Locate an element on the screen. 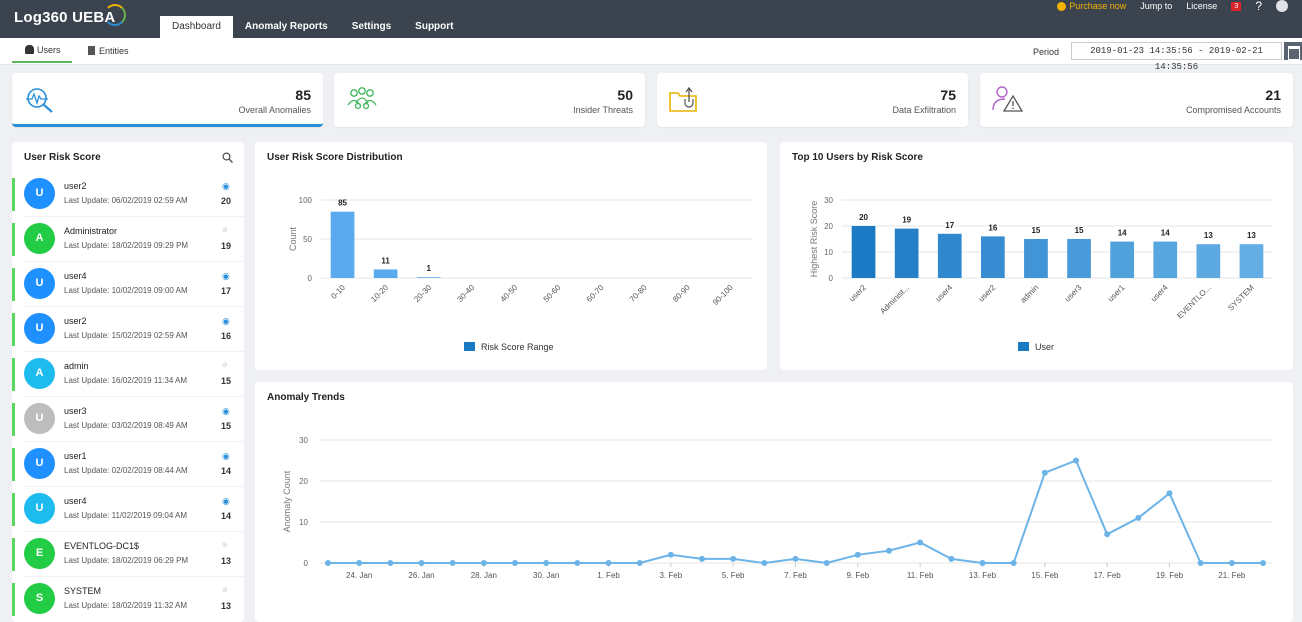  calendar-icon is located at coordinates (1293, 51).